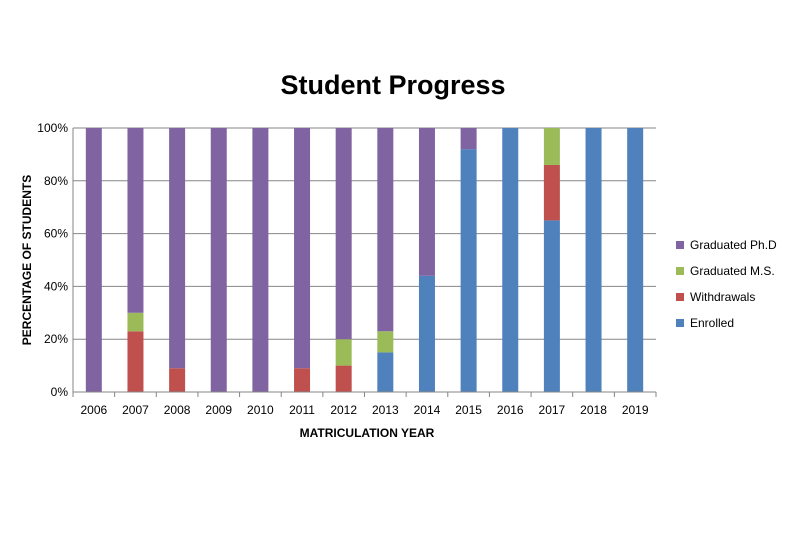 This screenshot has width=800, height=533. I want to click on legend-label: Graduated M.S., so click(732, 271).